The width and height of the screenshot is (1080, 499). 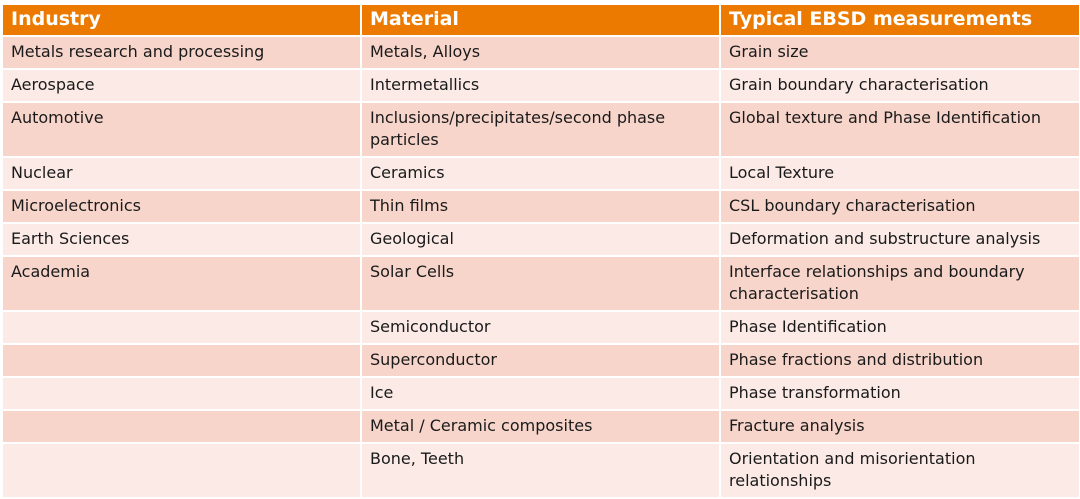 I want to click on material-cell: Semiconductor, so click(x=540, y=327).